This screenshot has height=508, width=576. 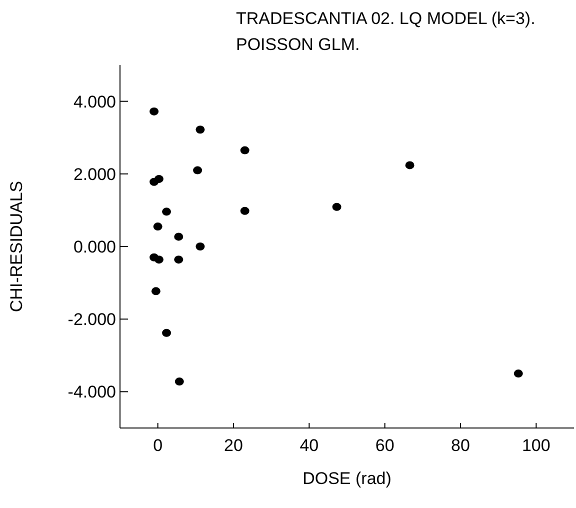 I want to click on x-tick-label: 60, so click(x=384, y=446).